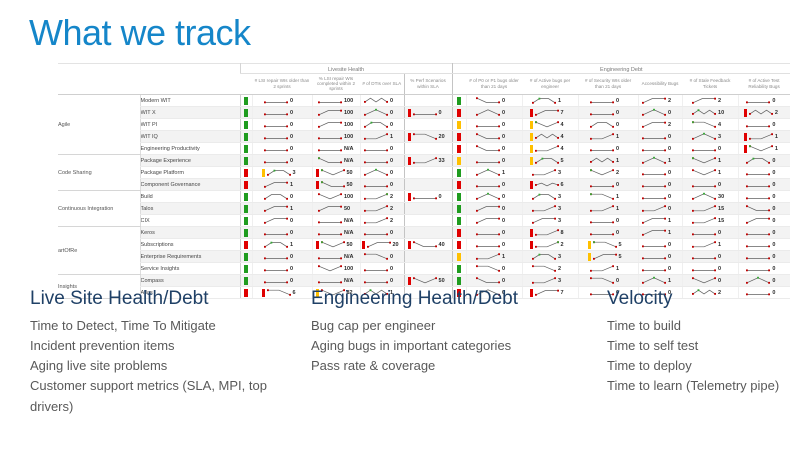 This screenshot has height=450, width=800. What do you see at coordinates (346, 68) in the screenshot?
I see `section-header-livesite: Livesite Health` at bounding box center [346, 68].